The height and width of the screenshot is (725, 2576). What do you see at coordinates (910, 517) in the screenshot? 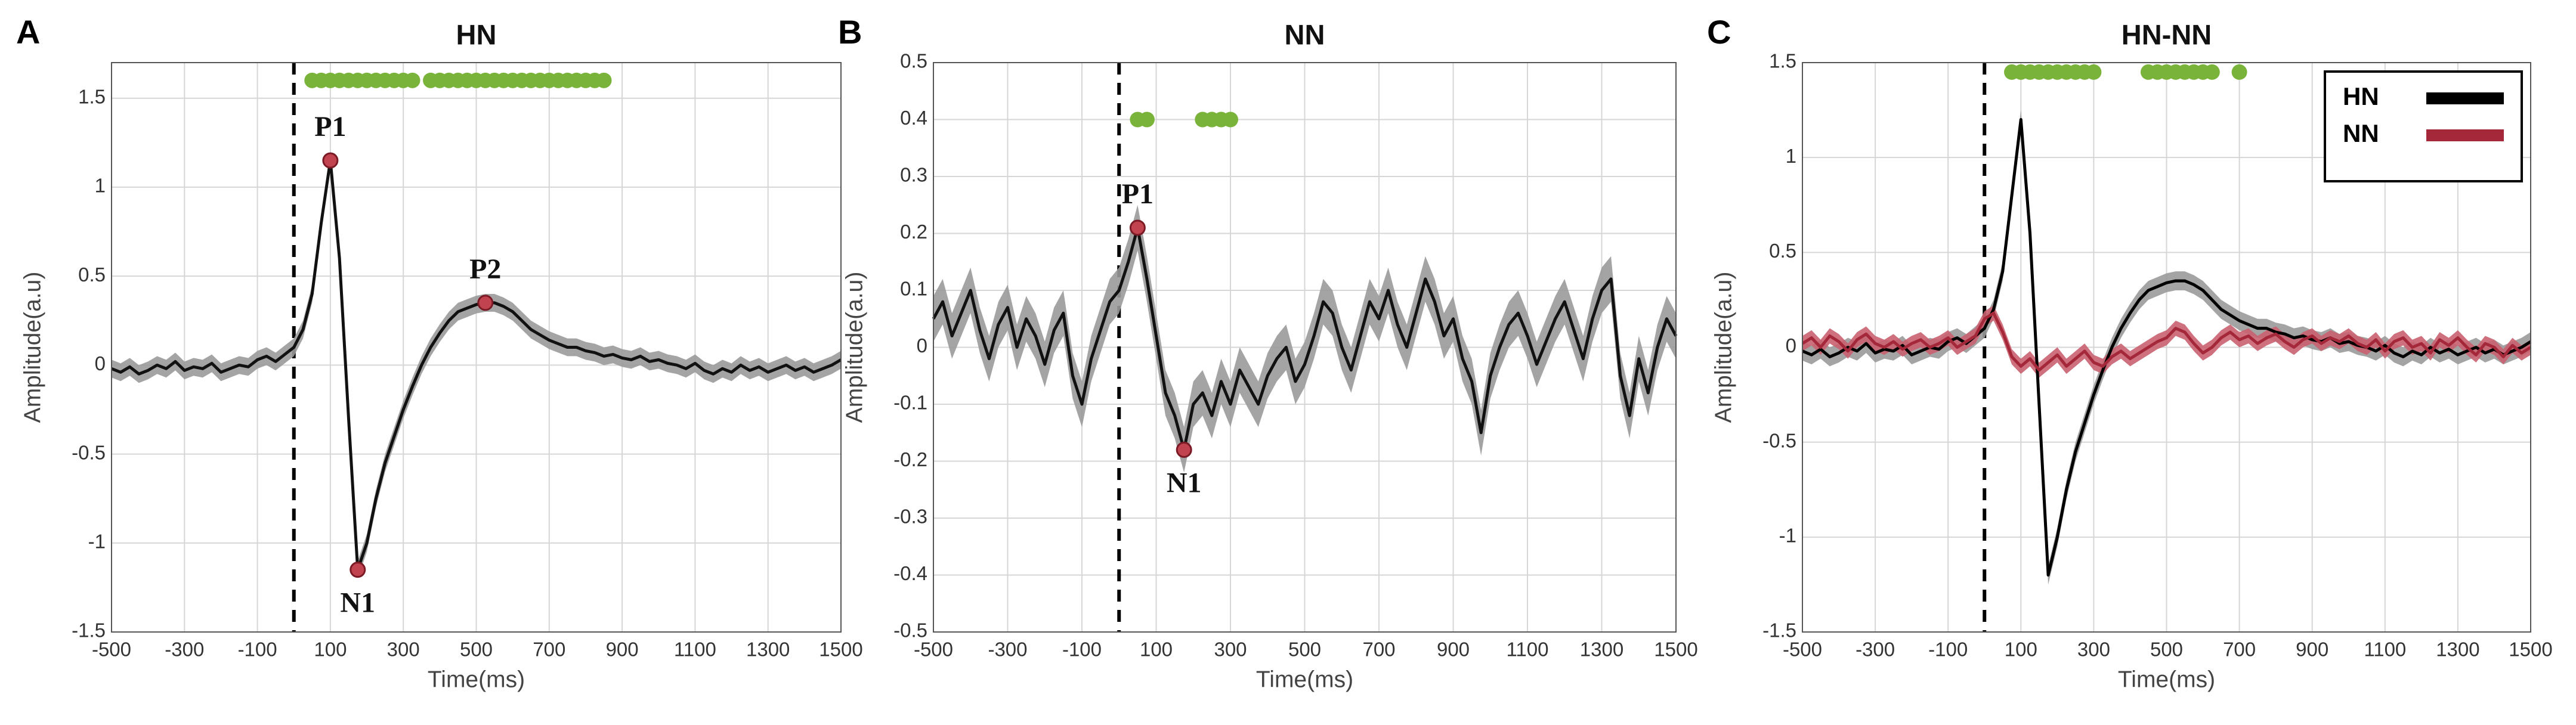
I see `y-tick-label: -0.3` at bounding box center [910, 517].